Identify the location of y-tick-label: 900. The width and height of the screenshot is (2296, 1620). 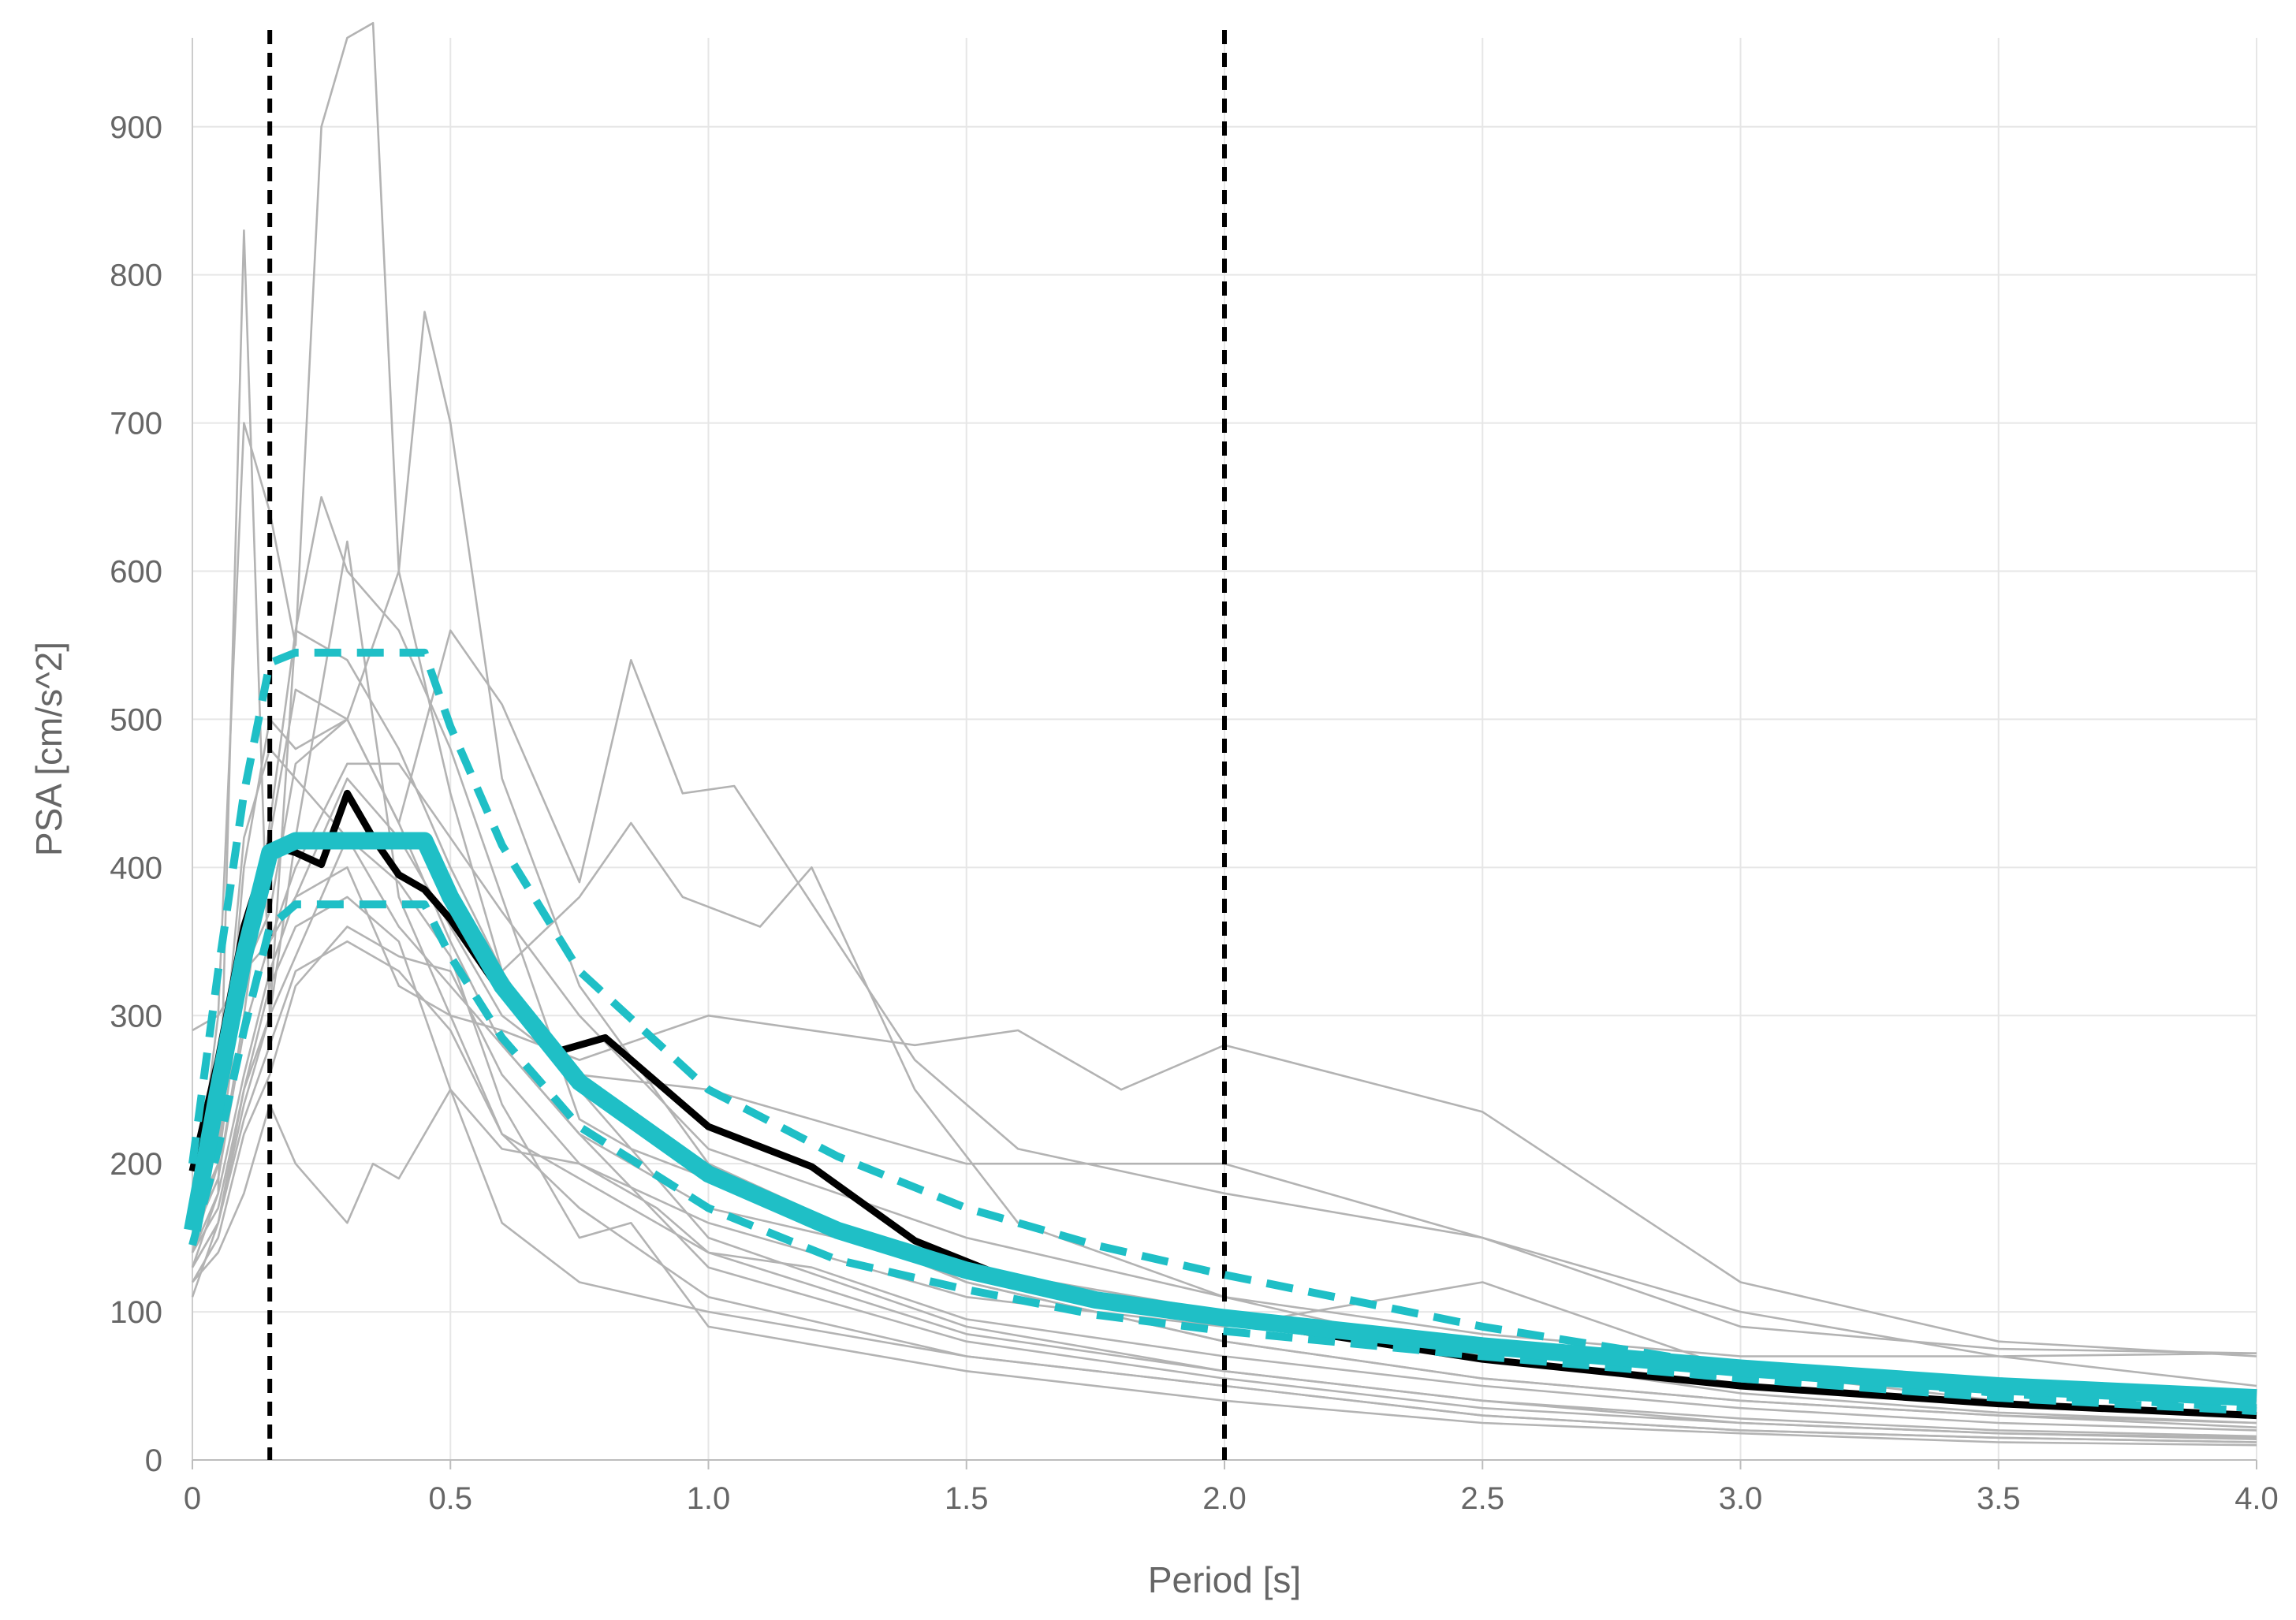
(136, 128).